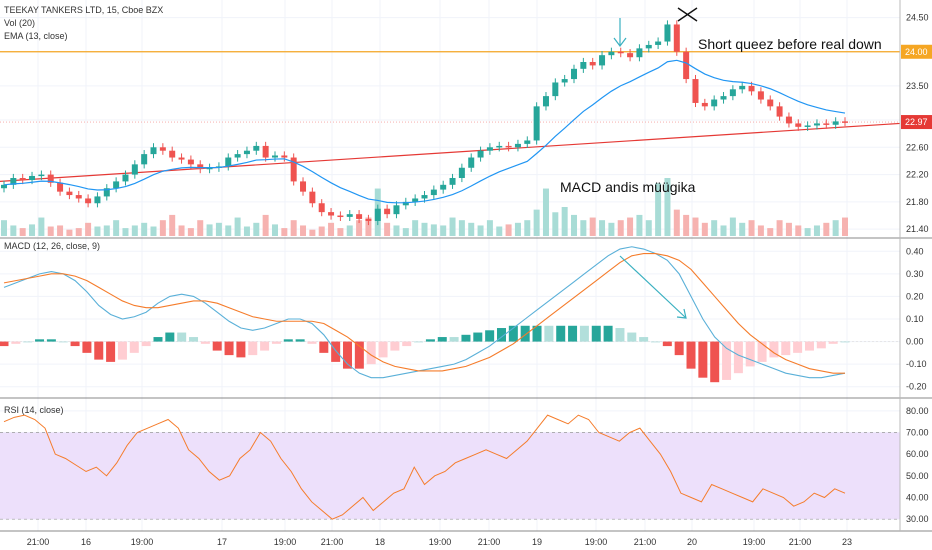 This screenshot has width=932, height=550. I want to click on y-tick-label: 30.00, so click(917, 519).